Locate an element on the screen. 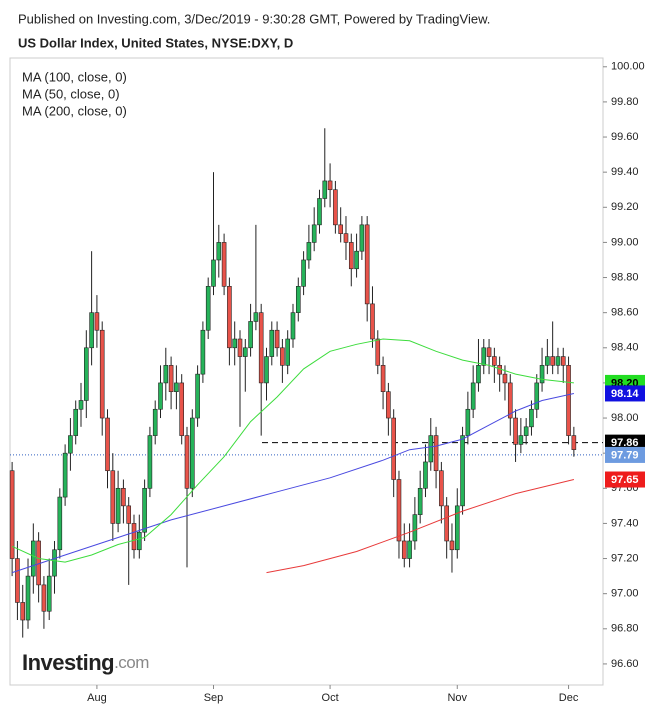 The height and width of the screenshot is (713, 658). y-tick-label: 99.80 is located at coordinates (625, 102).